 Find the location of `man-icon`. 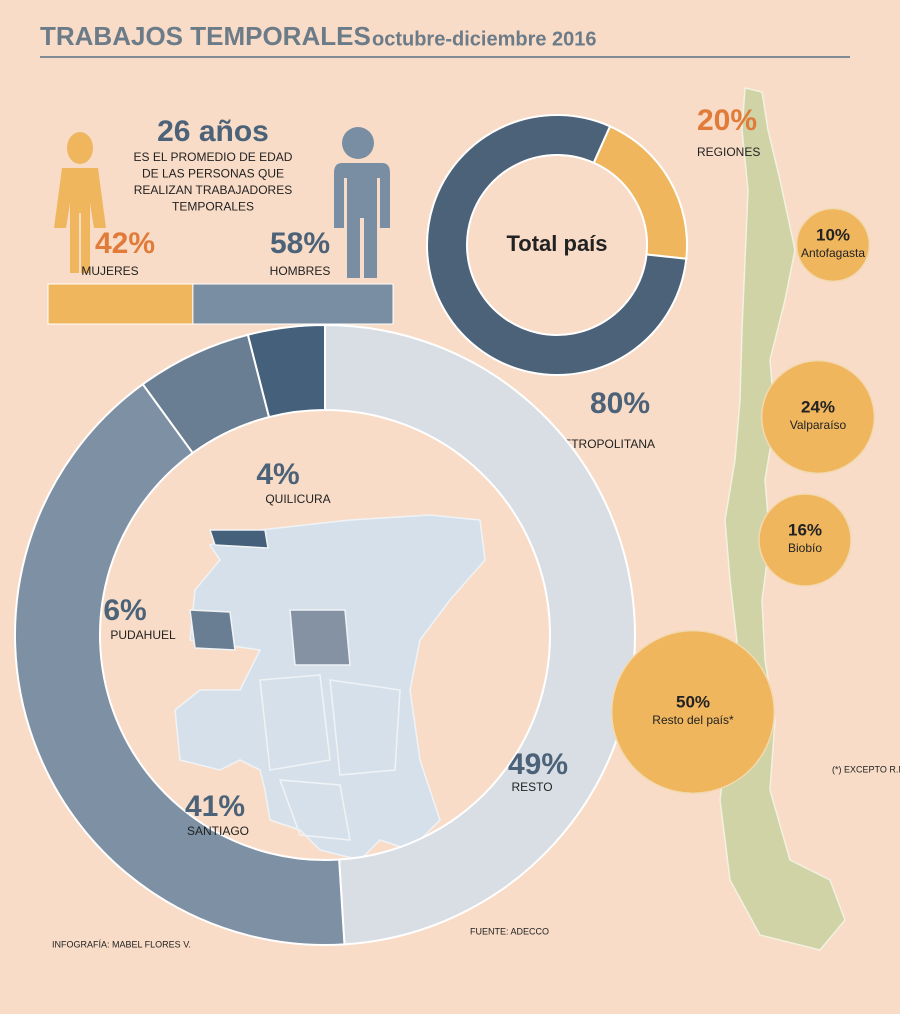

man-icon is located at coordinates (362, 202).